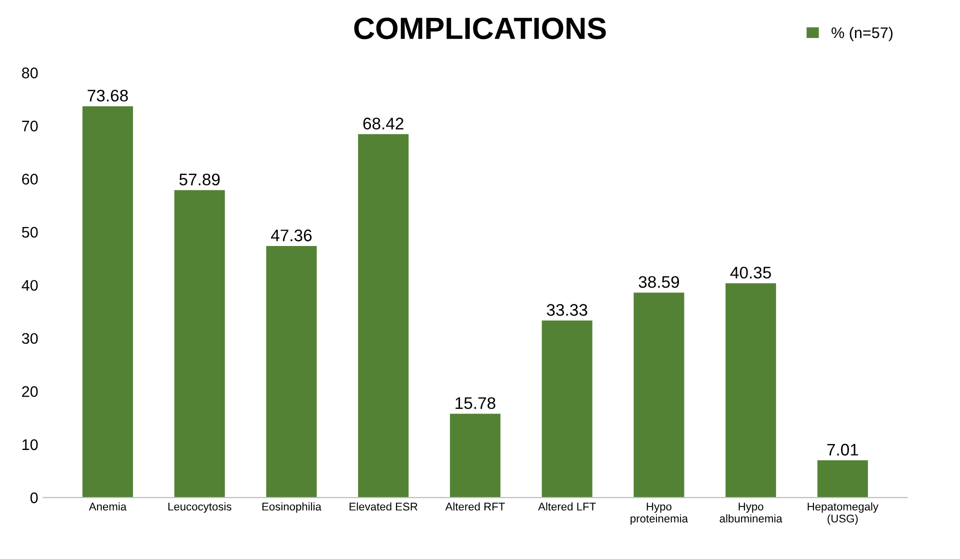  I want to click on y-tick-label: 40, so click(30, 285).